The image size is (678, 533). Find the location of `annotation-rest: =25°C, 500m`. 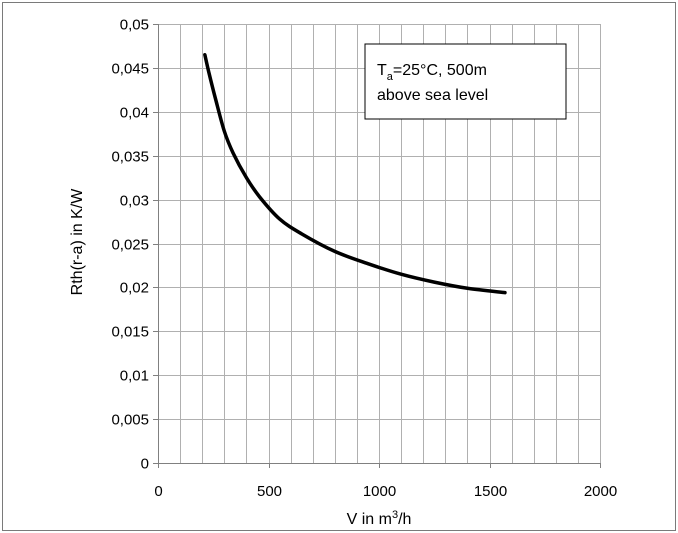

annotation-rest: =25°C, 500m is located at coordinates (440, 70).